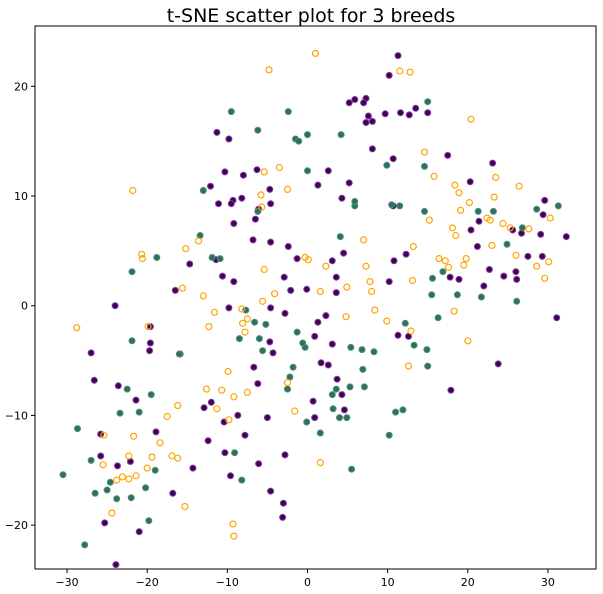 This screenshot has width=603, height=594. Describe the element at coordinates (548, 582) in the screenshot. I see `x-tick-label: 30` at that location.